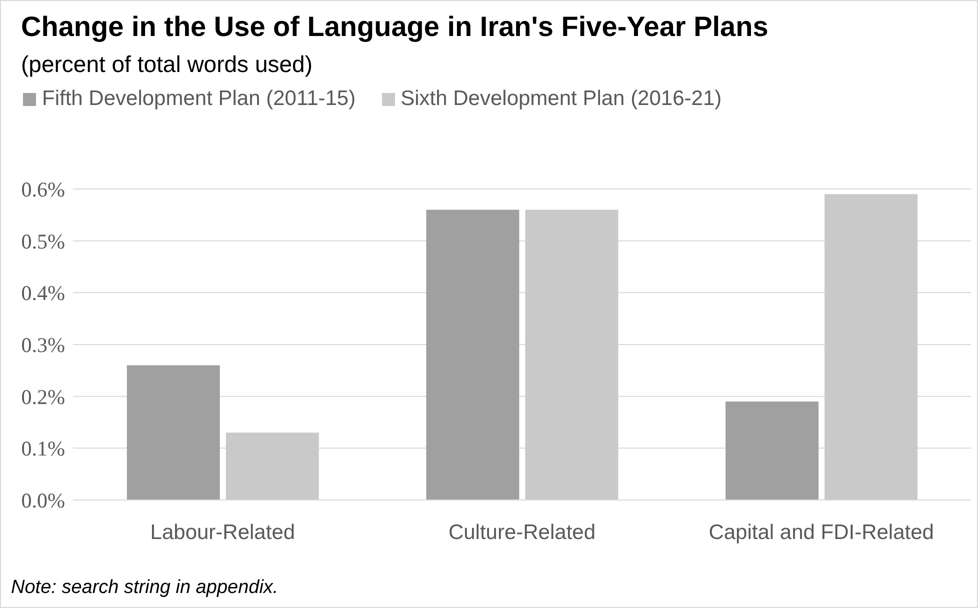 This screenshot has width=978, height=608. I want to click on y-tick-label: 0.4%, so click(43, 293).